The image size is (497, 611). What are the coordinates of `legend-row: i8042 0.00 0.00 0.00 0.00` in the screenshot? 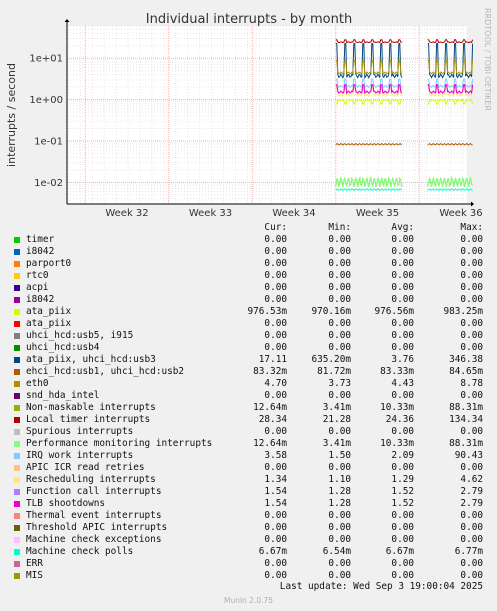 It's located at (251, 252).